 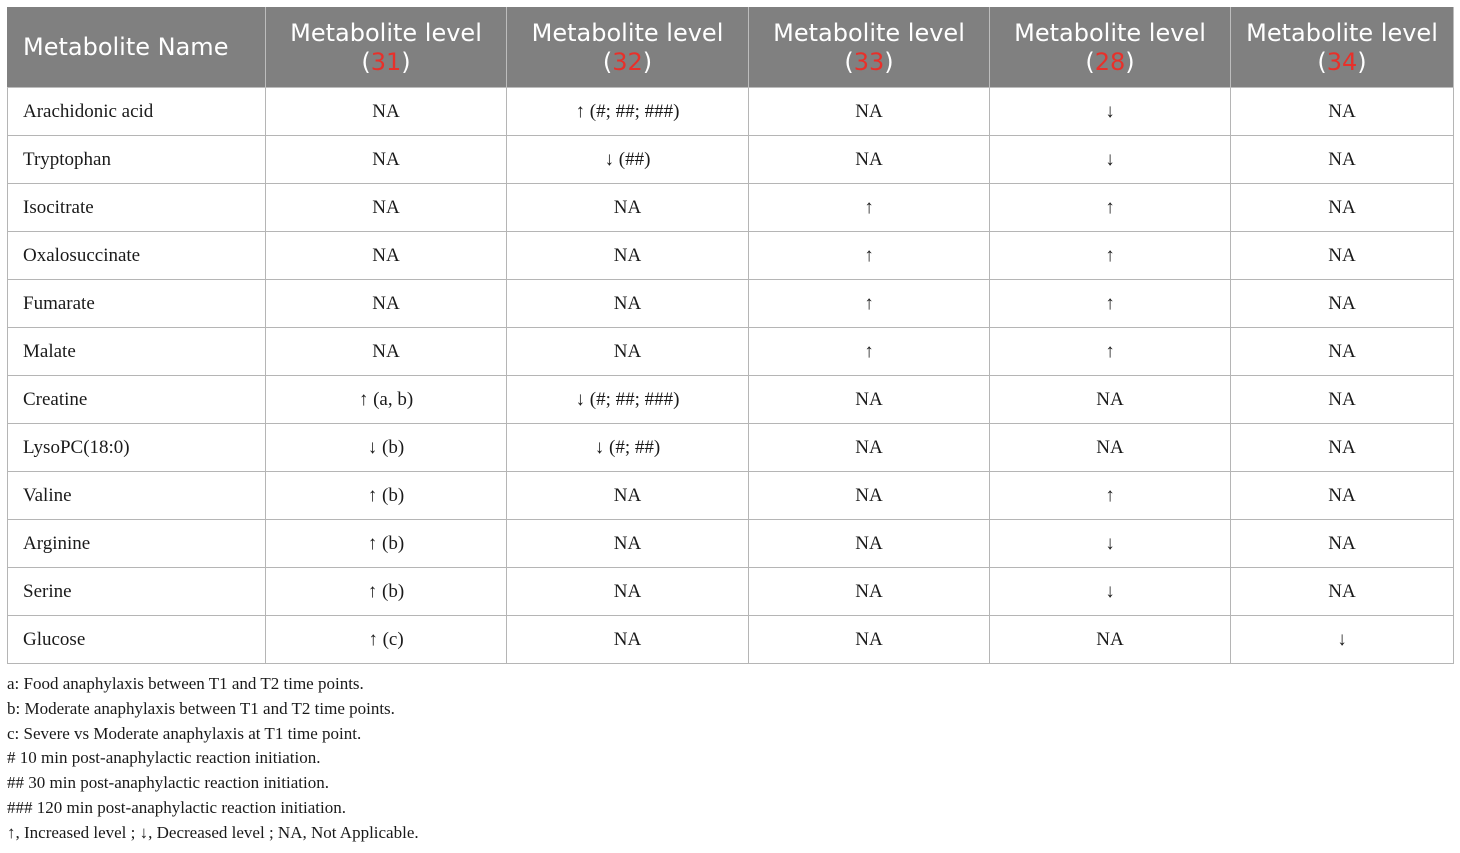 I want to click on table-row: Malate NA NA ↑ ↑ NA, so click(x=730, y=351).